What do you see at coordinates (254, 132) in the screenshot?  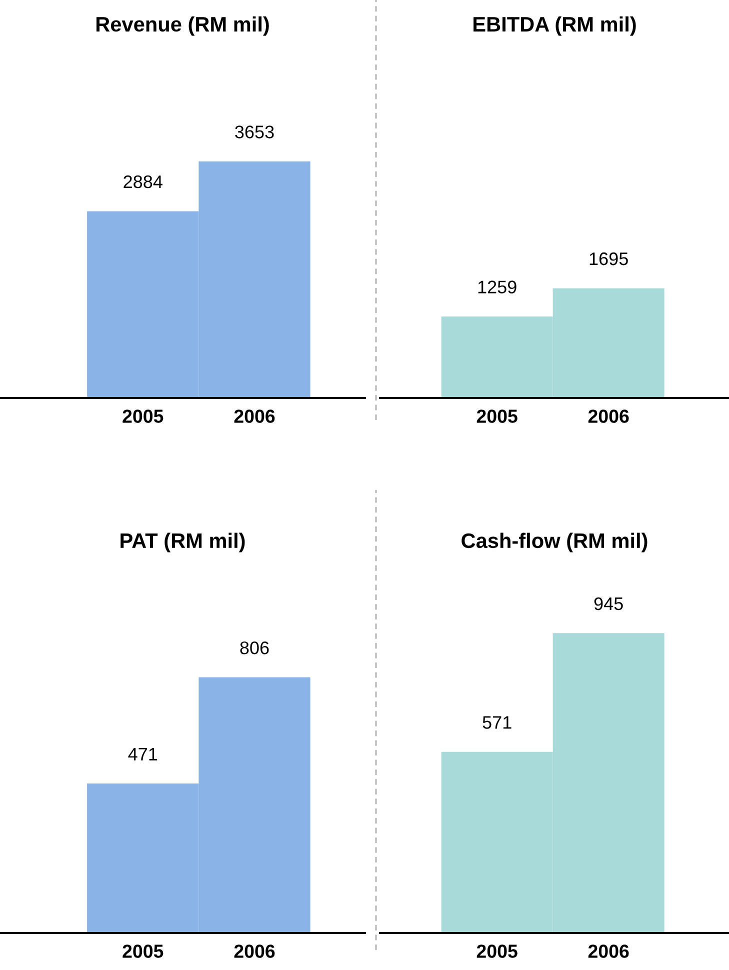 I see `data-label: 3653` at bounding box center [254, 132].